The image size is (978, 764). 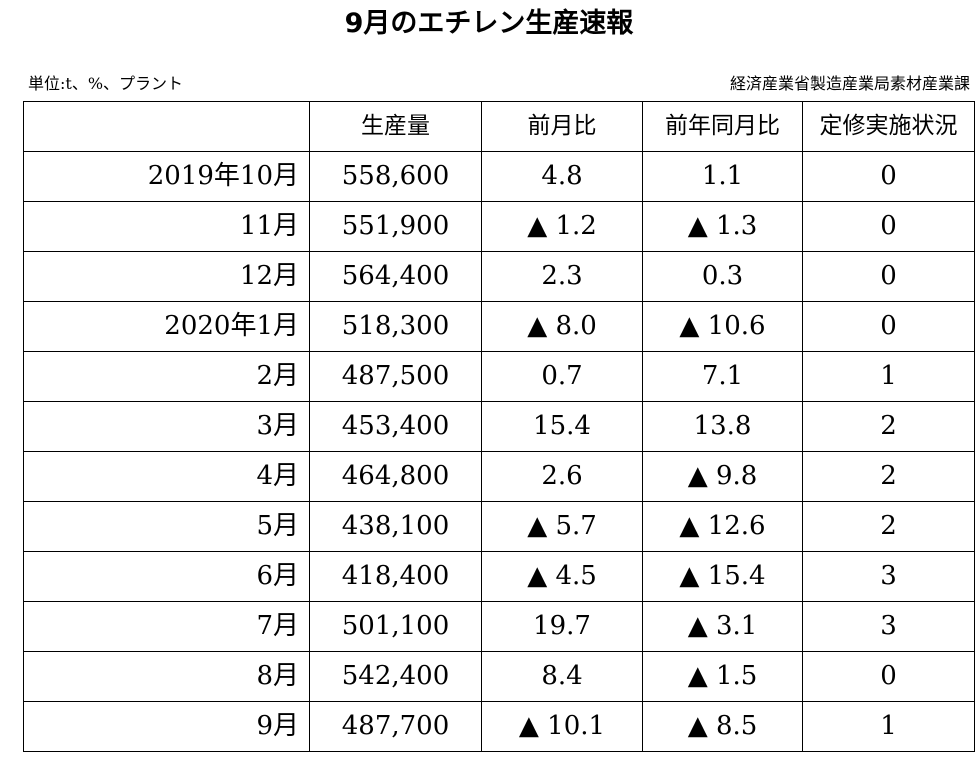 What do you see at coordinates (395, 176) in the screenshot?
I see `production-cell: 558,600` at bounding box center [395, 176].